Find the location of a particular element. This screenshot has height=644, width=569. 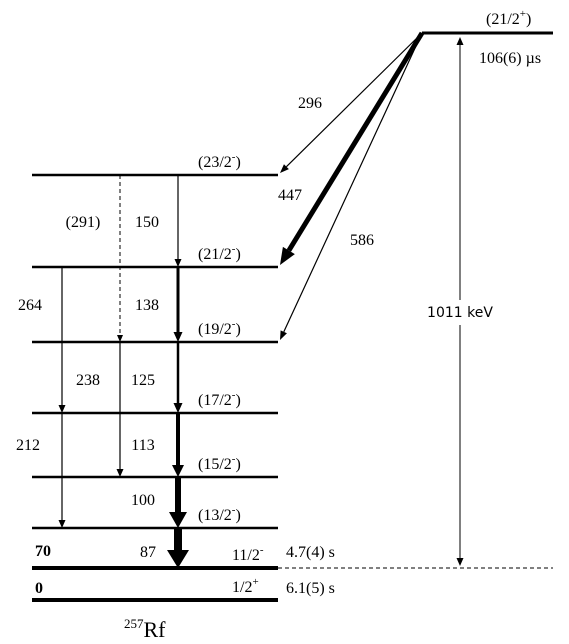

gamma-energy: 586 is located at coordinates (362, 240).